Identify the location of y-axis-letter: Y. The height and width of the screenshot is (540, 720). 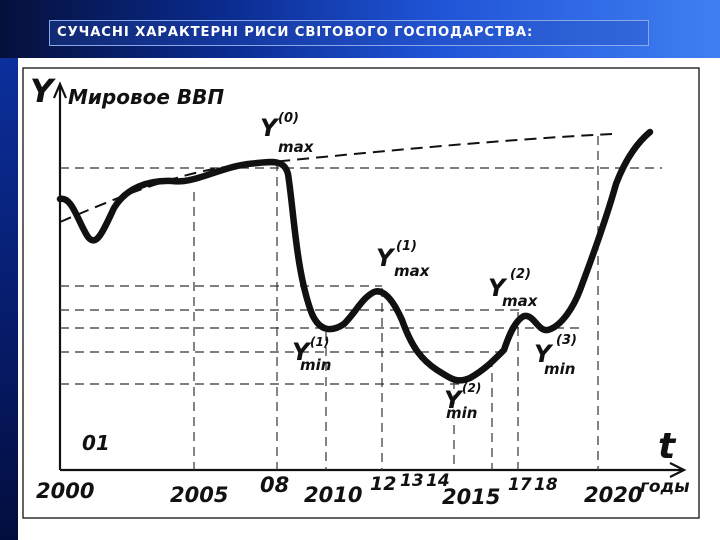
(43, 91).